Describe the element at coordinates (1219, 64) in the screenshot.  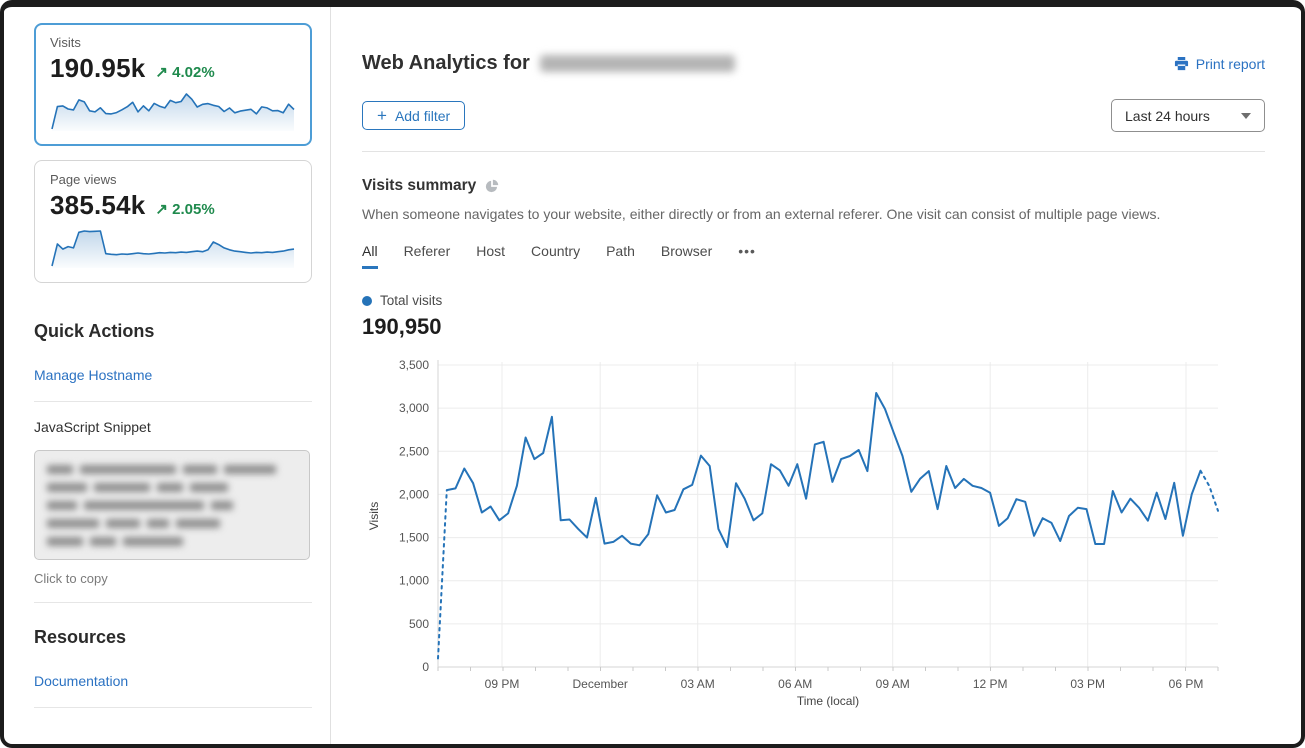
I see `print-report-link: Print report` at that location.